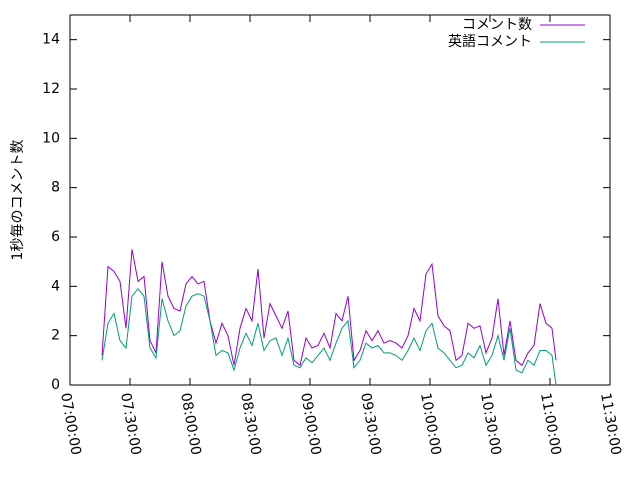  Describe the element at coordinates (70, 424) in the screenshot. I see `x-tick-label: 07:00:00` at that location.